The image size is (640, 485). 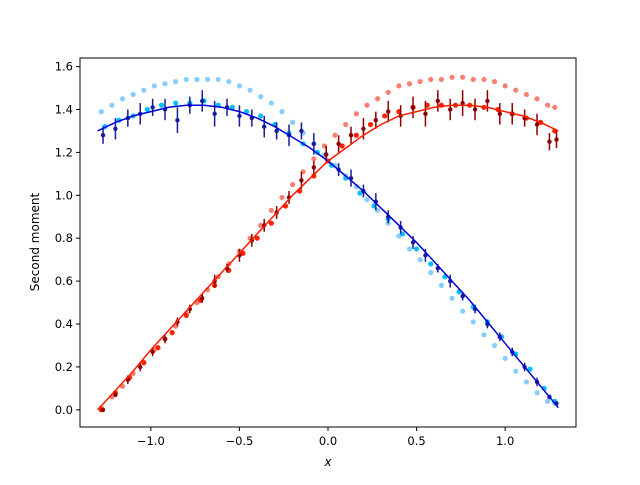 What do you see at coordinates (64, 152) in the screenshot?
I see `y-tick-label: 1.2` at bounding box center [64, 152].